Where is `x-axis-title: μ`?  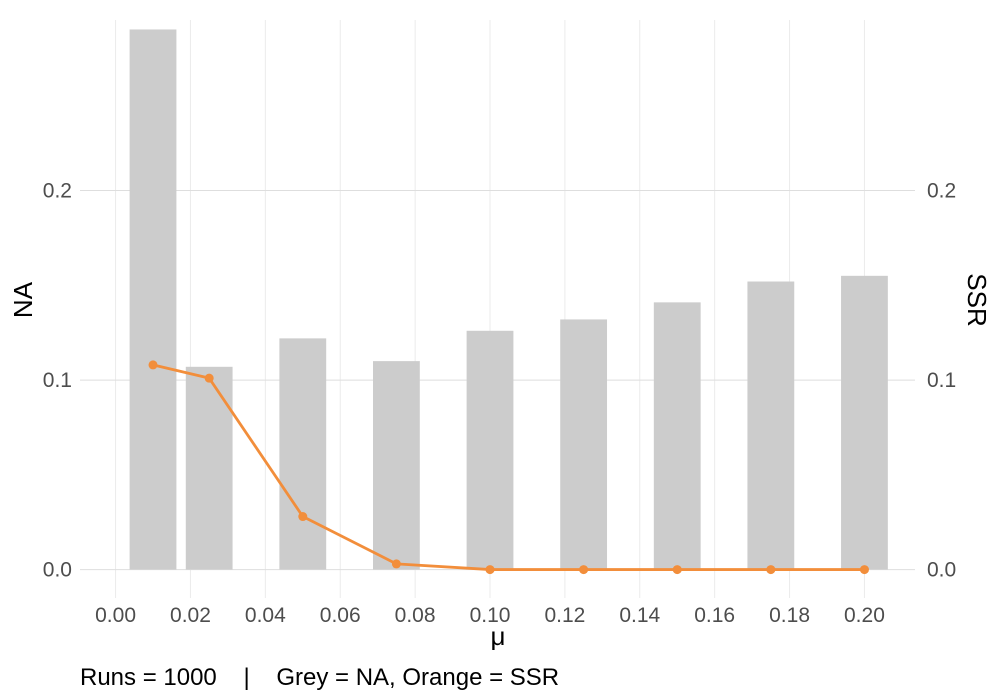
x-axis-title: μ is located at coordinates (498, 636).